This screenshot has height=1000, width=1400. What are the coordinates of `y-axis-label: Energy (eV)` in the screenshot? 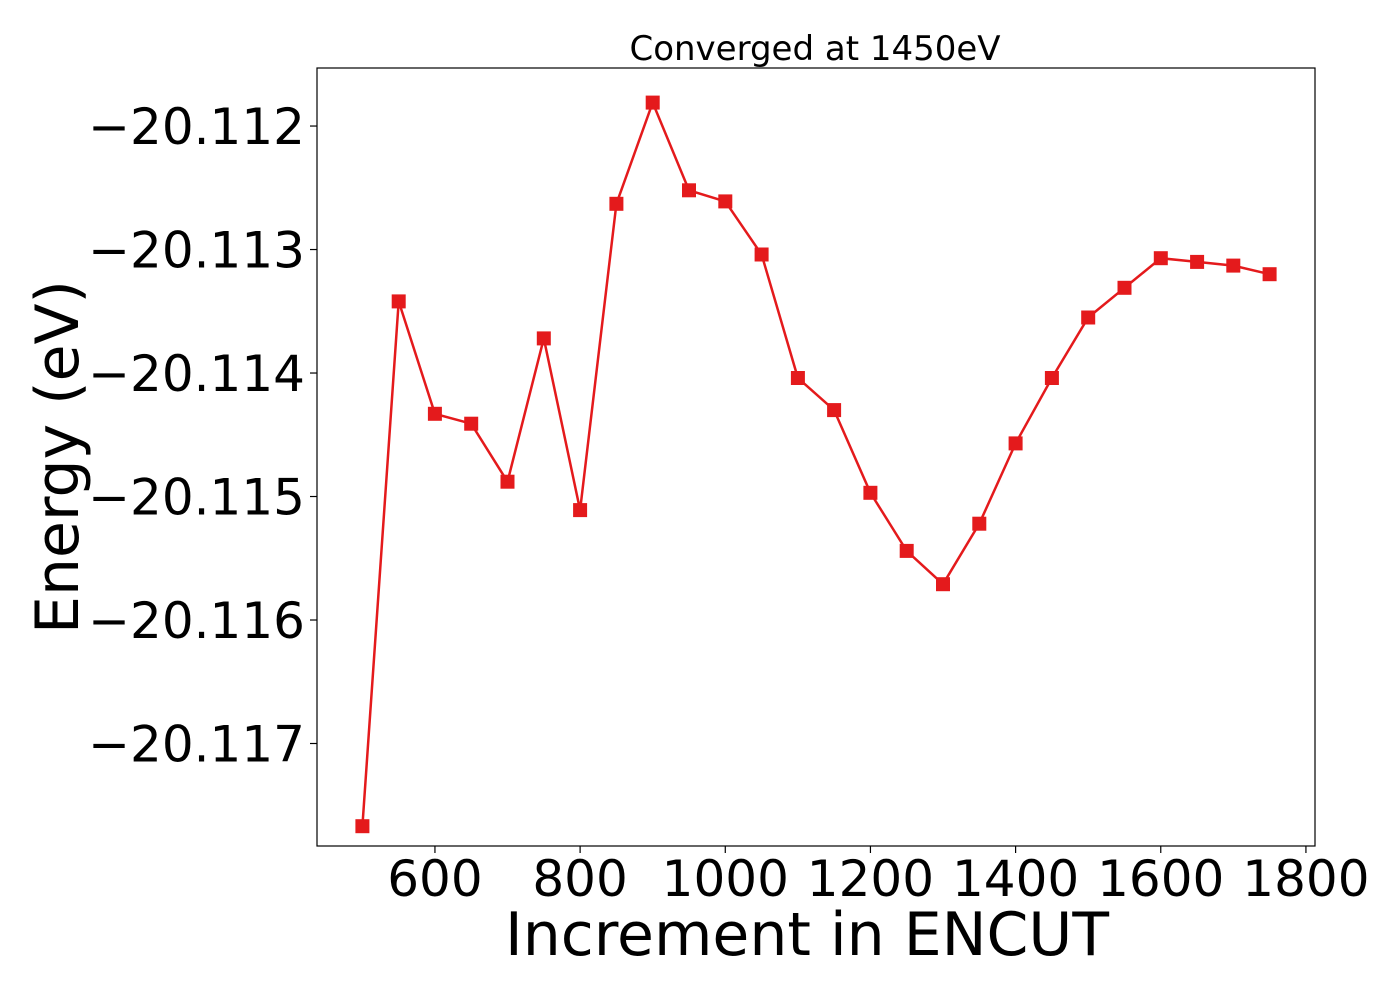 It's located at (58, 457).